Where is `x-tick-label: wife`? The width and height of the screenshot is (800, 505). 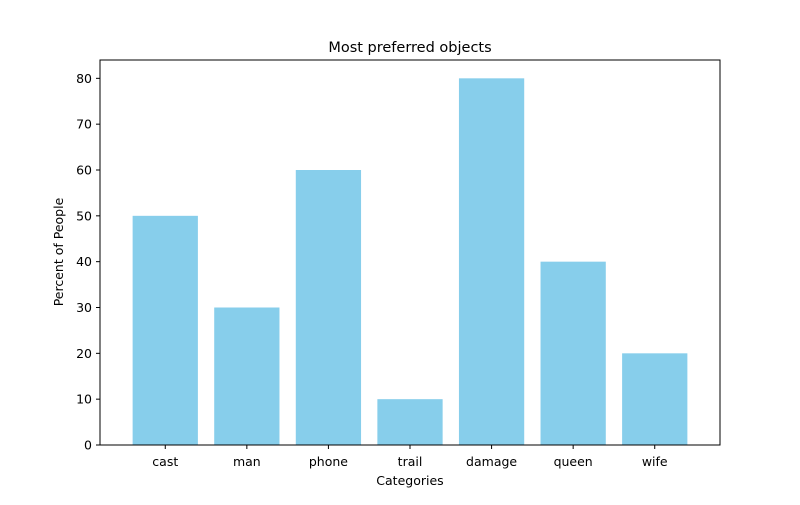
x-tick-label: wife is located at coordinates (655, 461).